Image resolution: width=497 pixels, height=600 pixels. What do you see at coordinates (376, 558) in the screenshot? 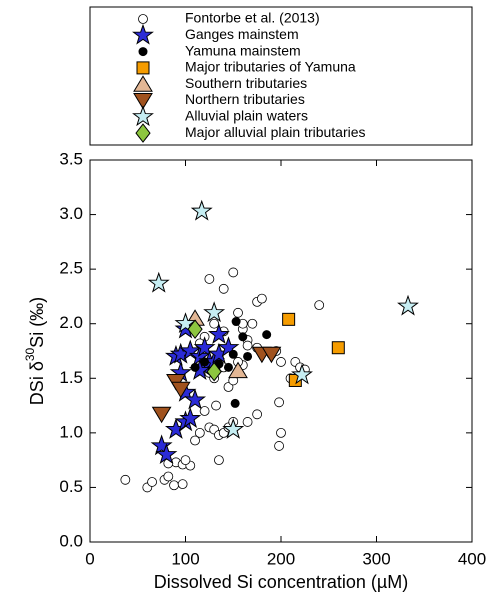
I see `x-tick-label: 300` at bounding box center [376, 558].